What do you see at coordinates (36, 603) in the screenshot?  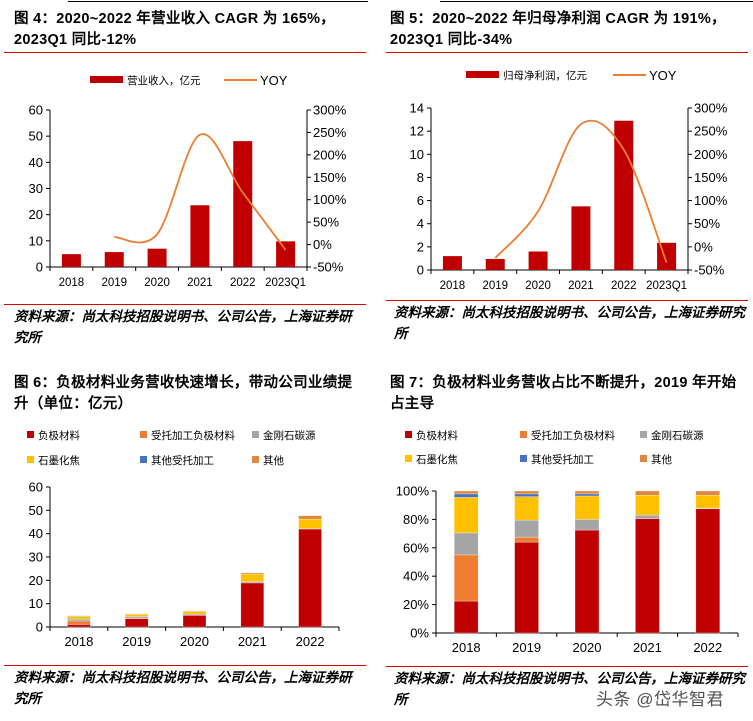 I see `y-tick-label: 10` at bounding box center [36, 603].